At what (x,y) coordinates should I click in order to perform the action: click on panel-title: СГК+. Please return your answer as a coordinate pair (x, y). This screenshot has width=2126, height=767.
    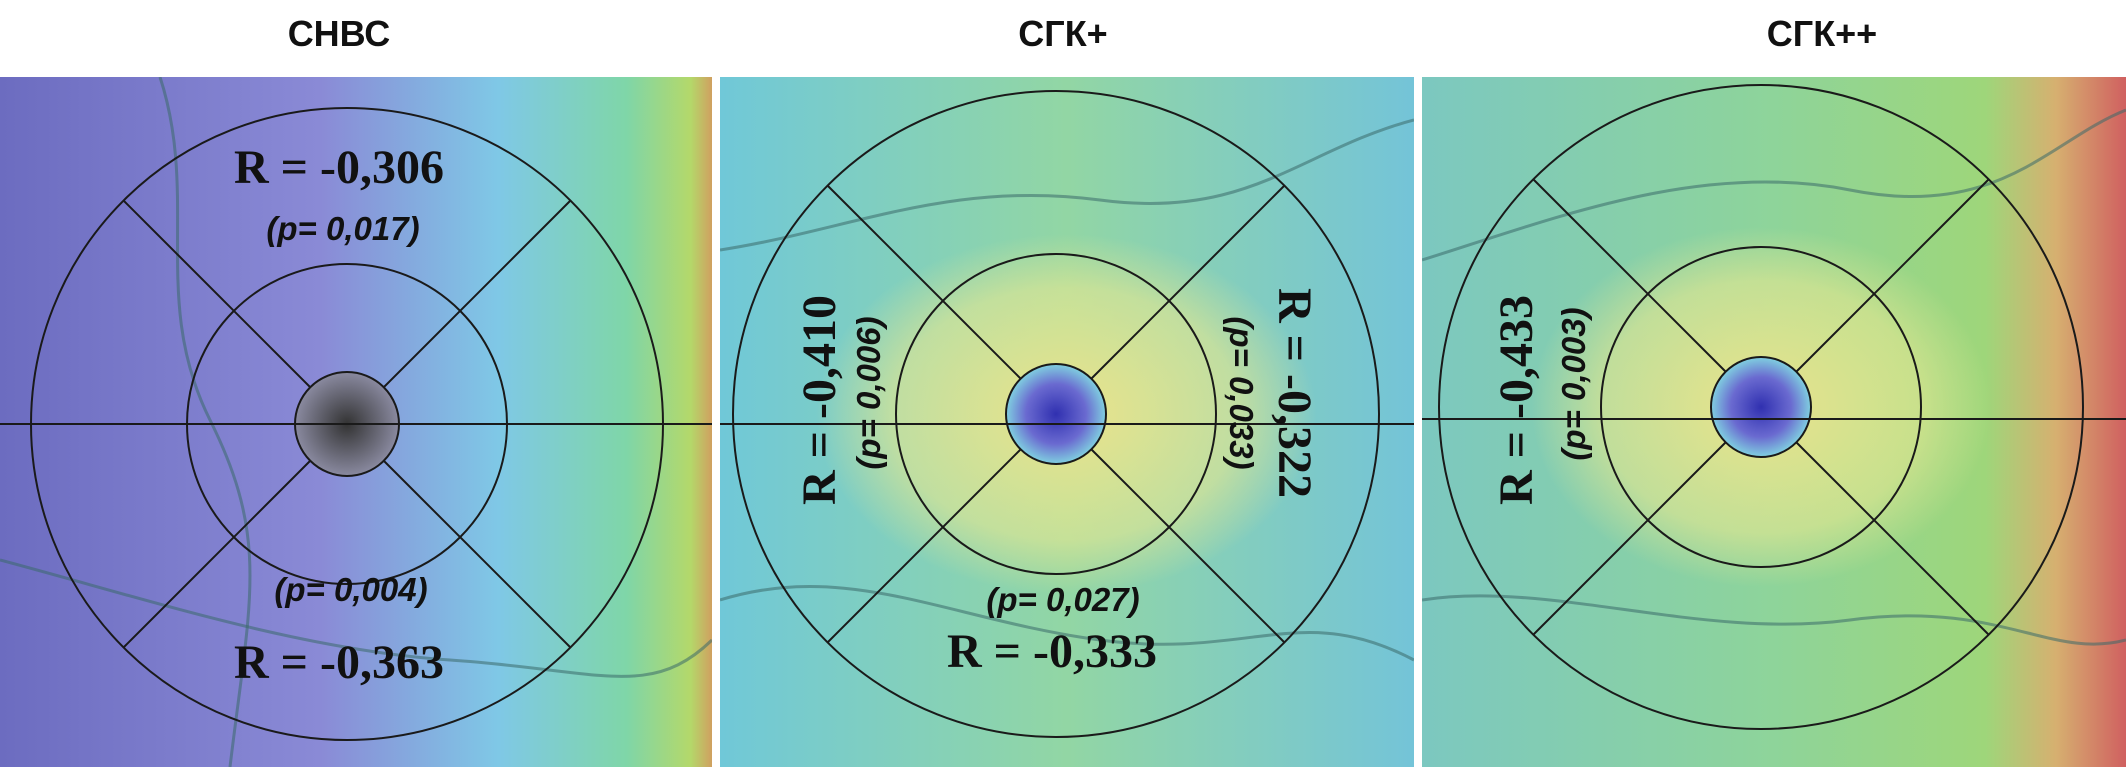
    Looking at the image, I should click on (1062, 33).